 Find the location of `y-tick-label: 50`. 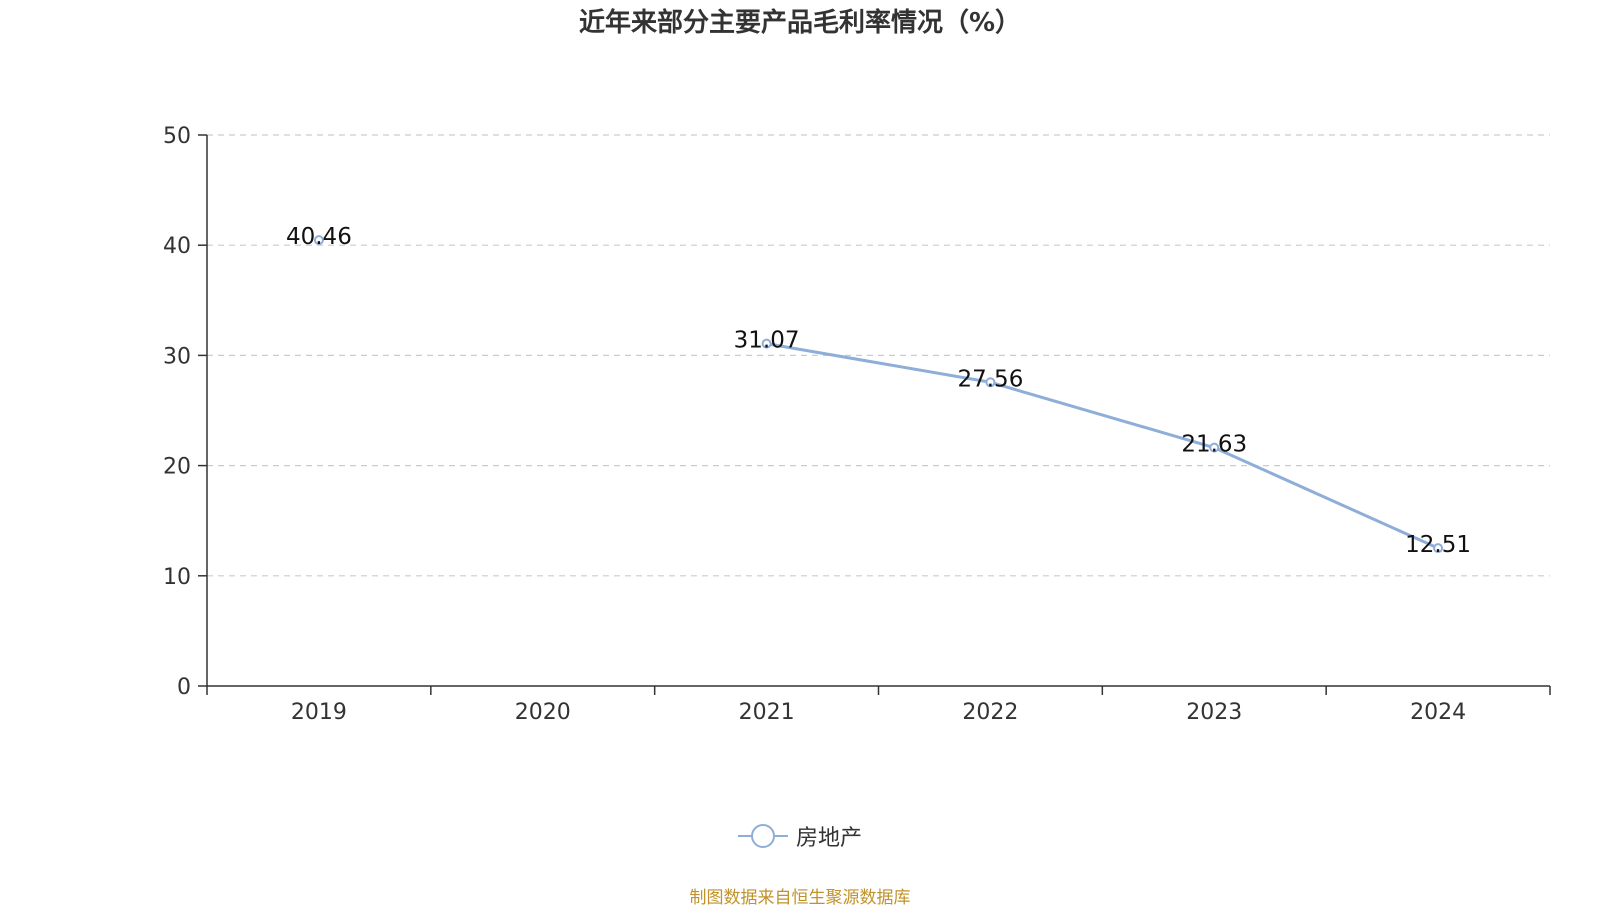

y-tick-label: 50 is located at coordinates (177, 136).